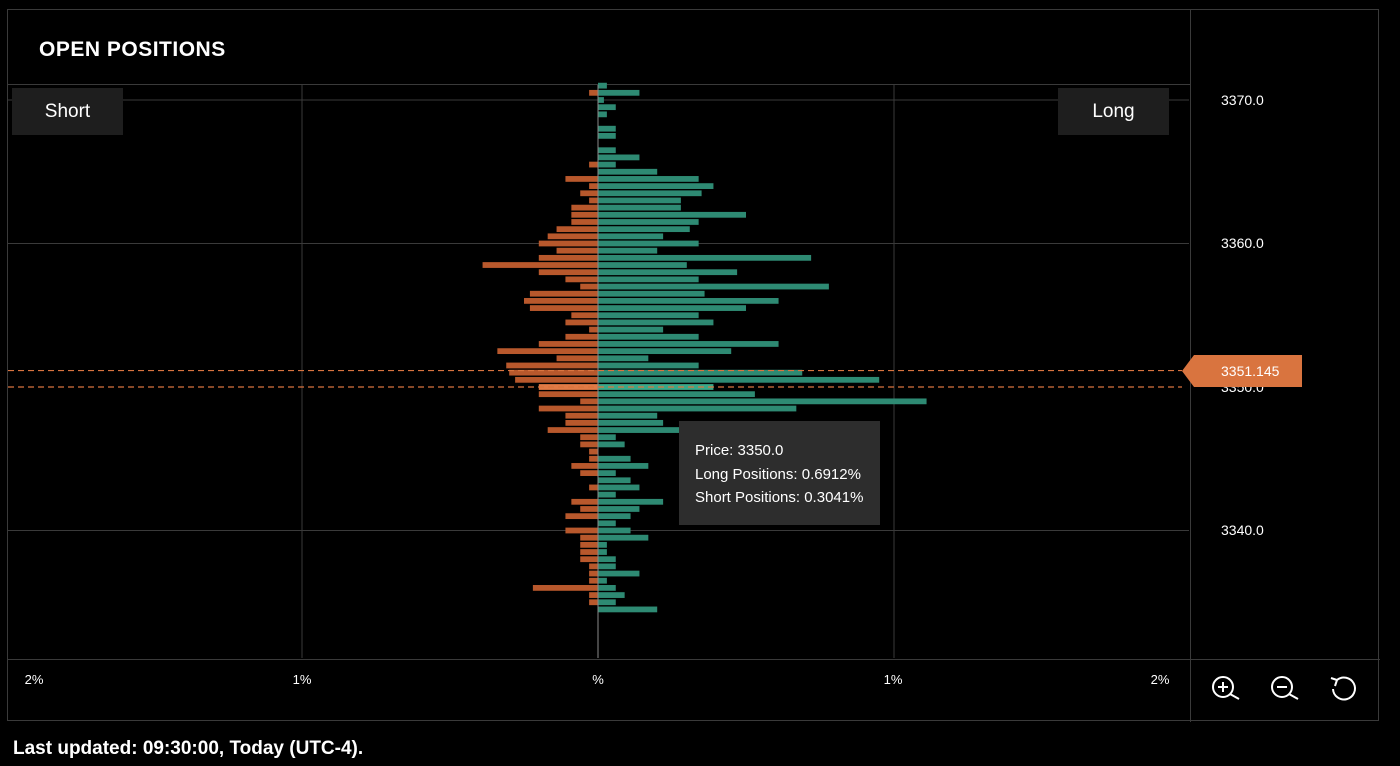  I want to click on current-price-label: 3351.145, so click(1250, 371).